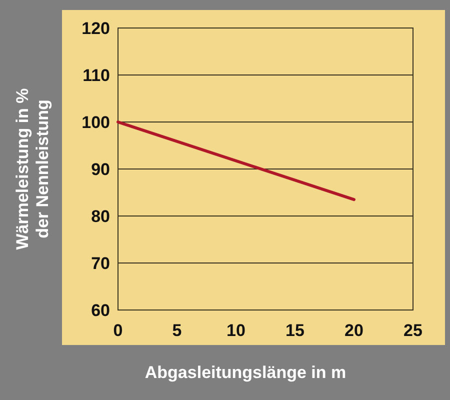 This screenshot has width=450, height=400. What do you see at coordinates (236, 330) in the screenshot?
I see `x-tick-label: 10` at bounding box center [236, 330].